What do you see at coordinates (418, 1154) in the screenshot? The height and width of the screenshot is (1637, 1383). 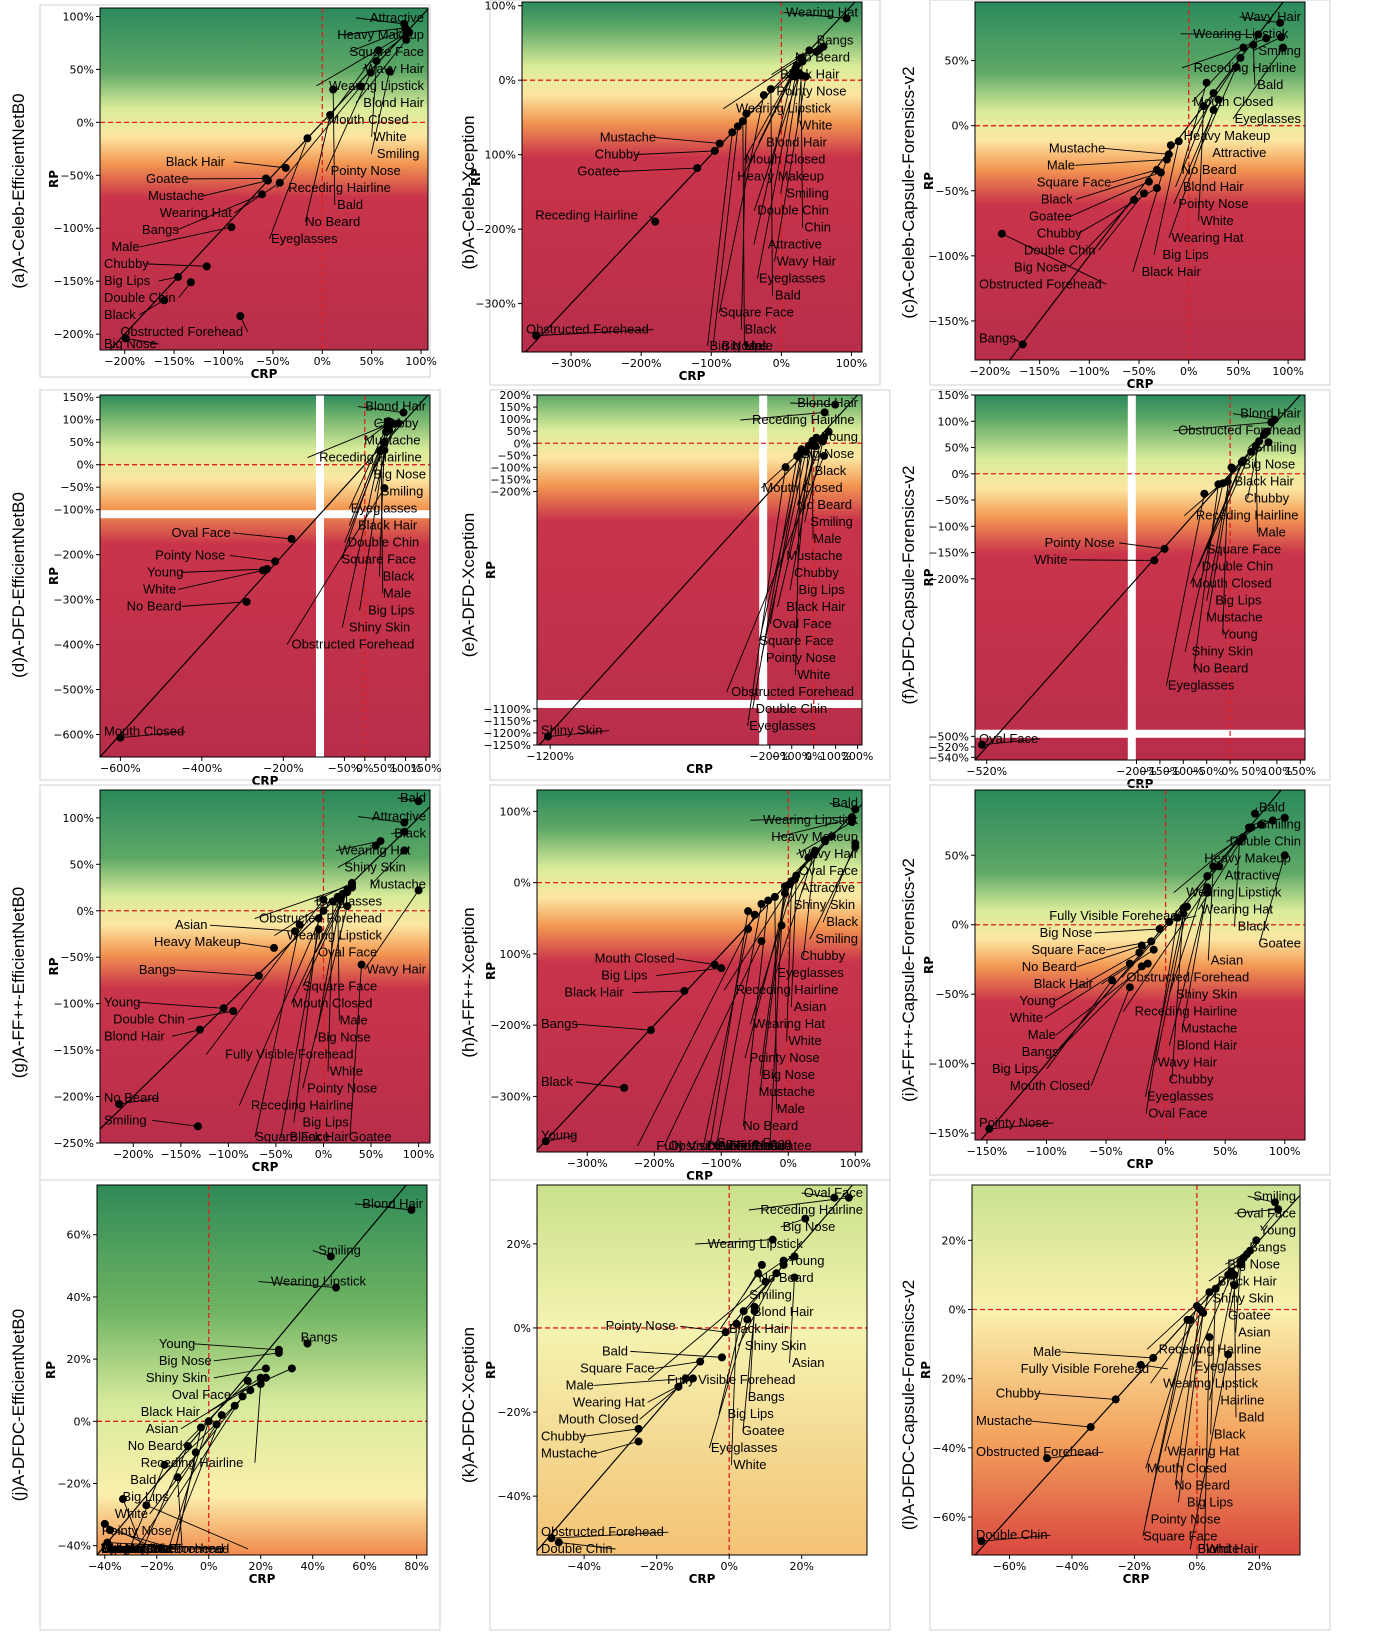 I see `x-tick-label: 100%` at bounding box center [418, 1154].